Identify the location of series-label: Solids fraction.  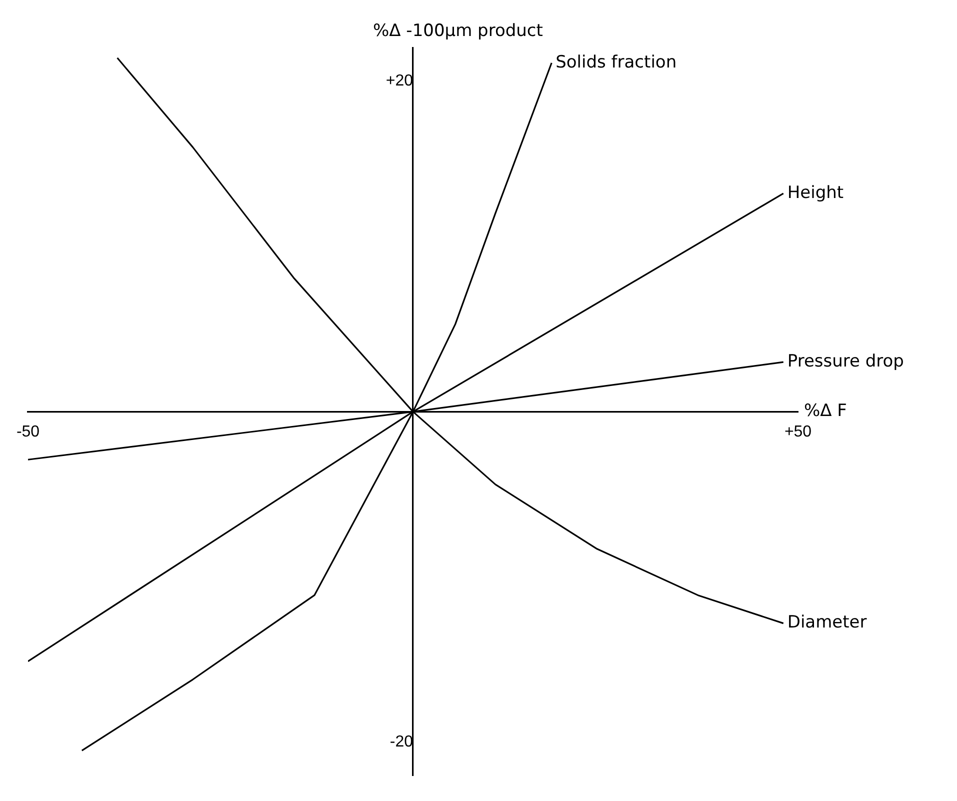
(616, 62).